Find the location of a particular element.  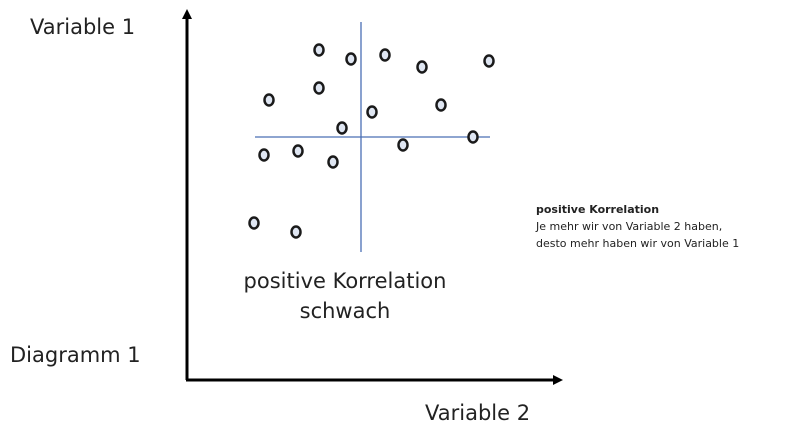

caption-line: schwach is located at coordinates (345, 311).